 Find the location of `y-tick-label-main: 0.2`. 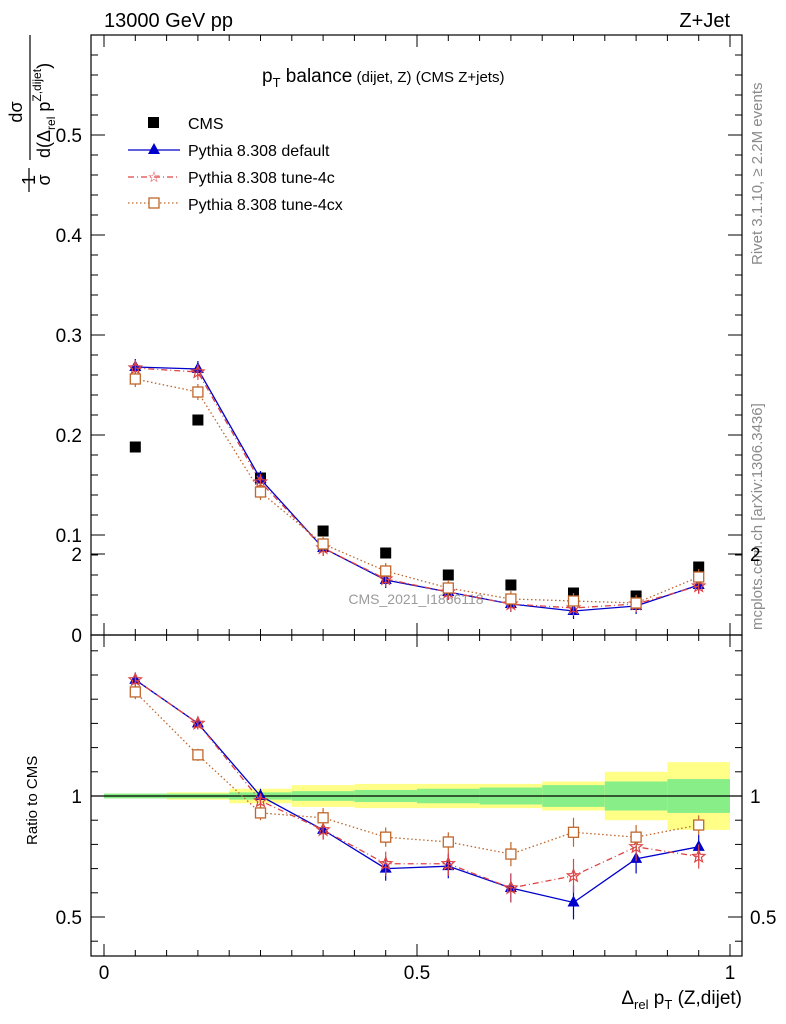

y-tick-label-main: 0.2 is located at coordinates (69, 436).